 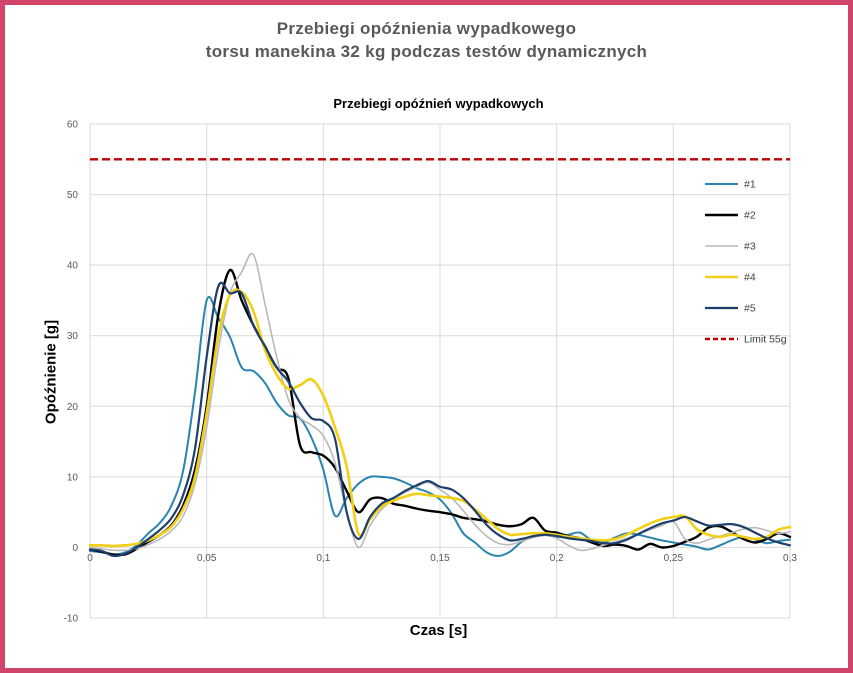 What do you see at coordinates (557, 558) in the screenshot?
I see `x-tick-label: 0,2` at bounding box center [557, 558].